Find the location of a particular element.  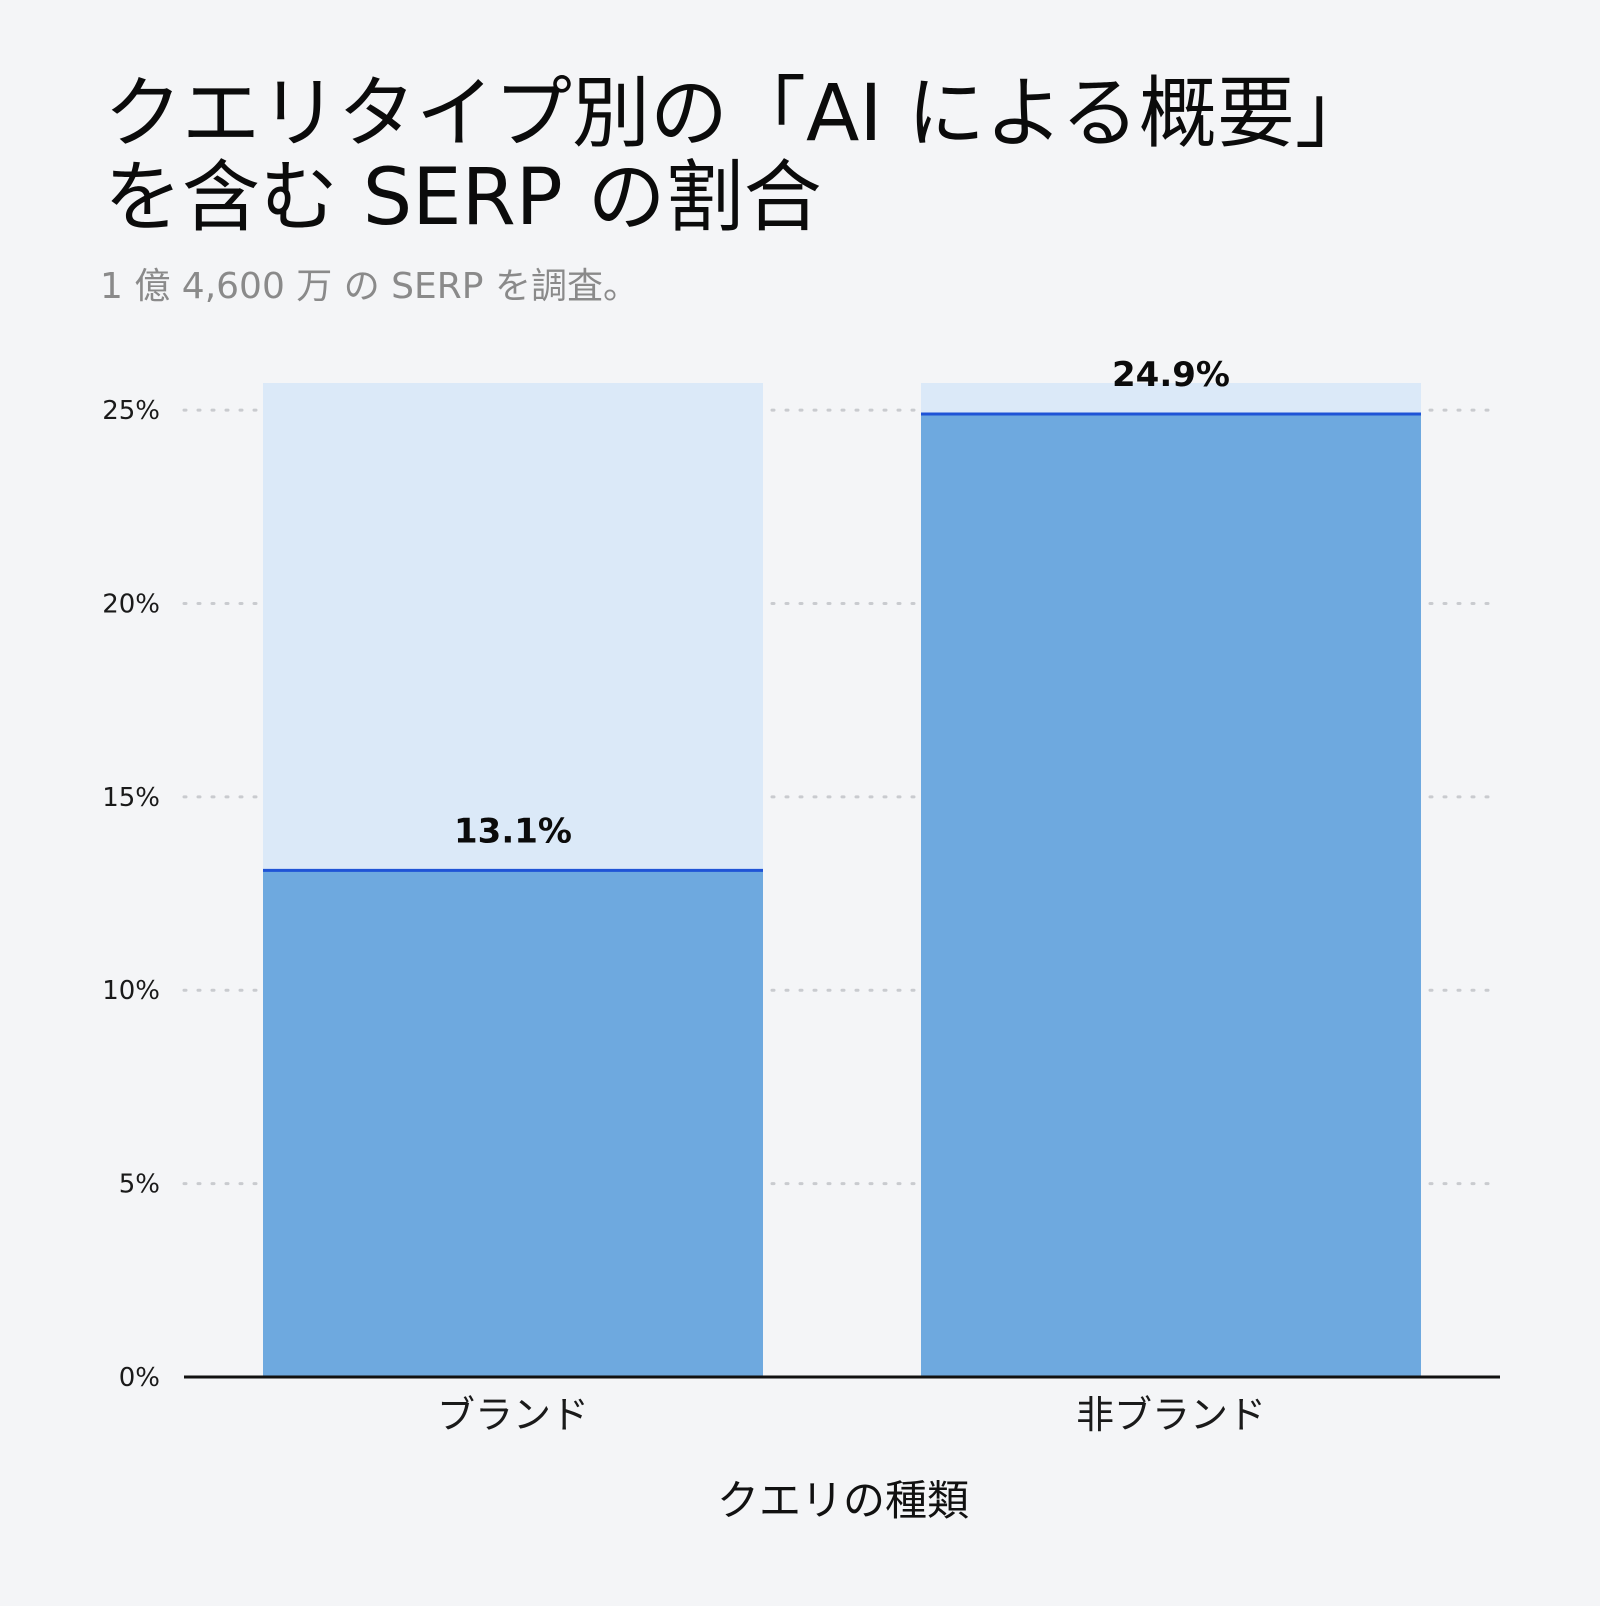

y-tick-label: 10% is located at coordinates (131, 991).